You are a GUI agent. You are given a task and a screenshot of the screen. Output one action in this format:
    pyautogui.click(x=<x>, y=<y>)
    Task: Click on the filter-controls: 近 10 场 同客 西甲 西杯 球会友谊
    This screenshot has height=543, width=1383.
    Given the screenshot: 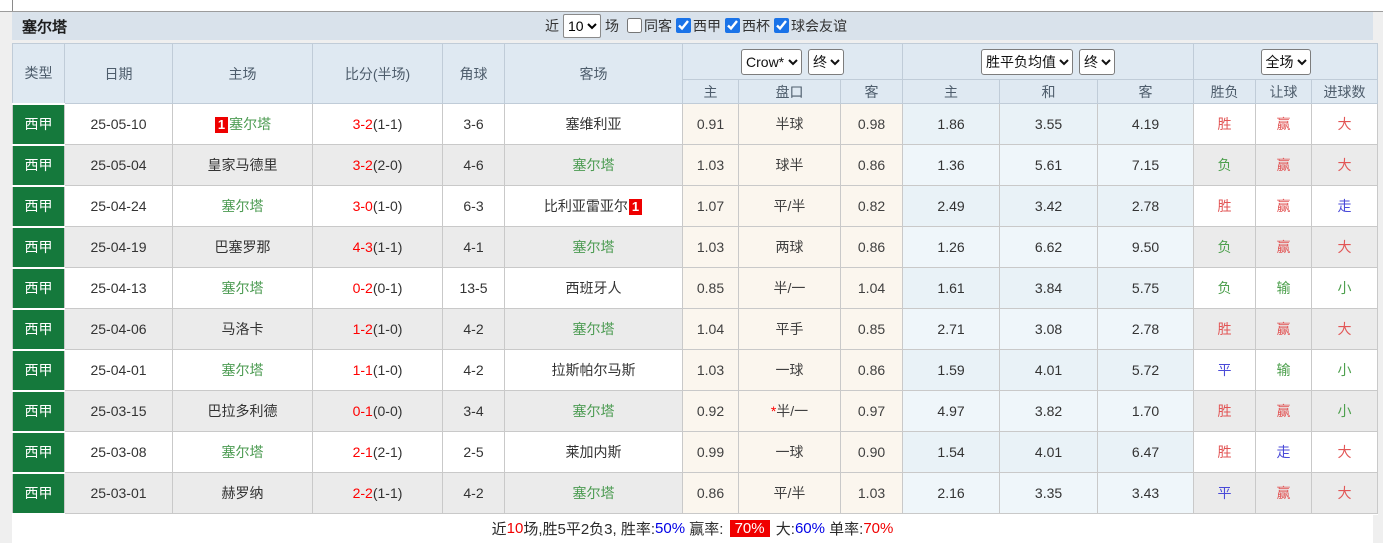 What is the action you would take?
    pyautogui.click(x=696, y=26)
    